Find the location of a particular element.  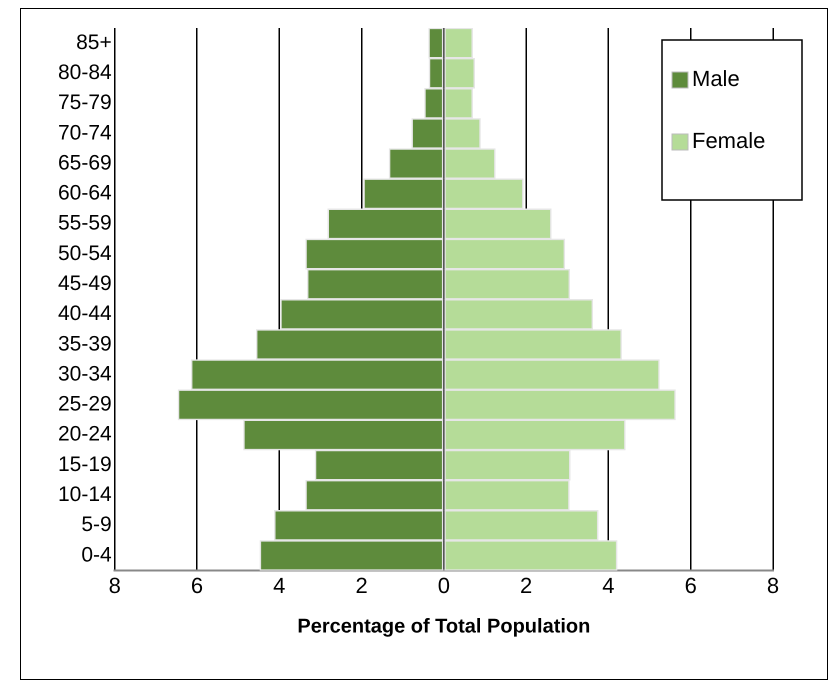

y-tick-label: 30-34 is located at coordinates (85, 374).